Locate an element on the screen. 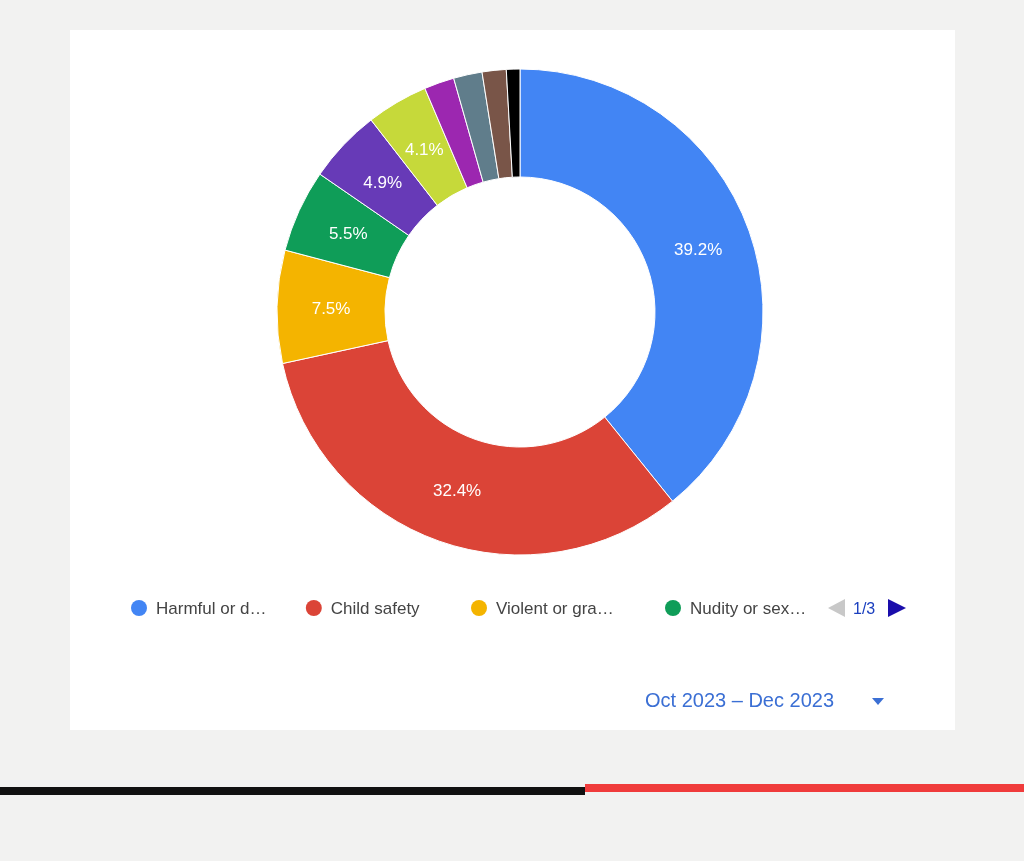 The width and height of the screenshot is (1024, 861). data-label: 39.2% is located at coordinates (698, 250).